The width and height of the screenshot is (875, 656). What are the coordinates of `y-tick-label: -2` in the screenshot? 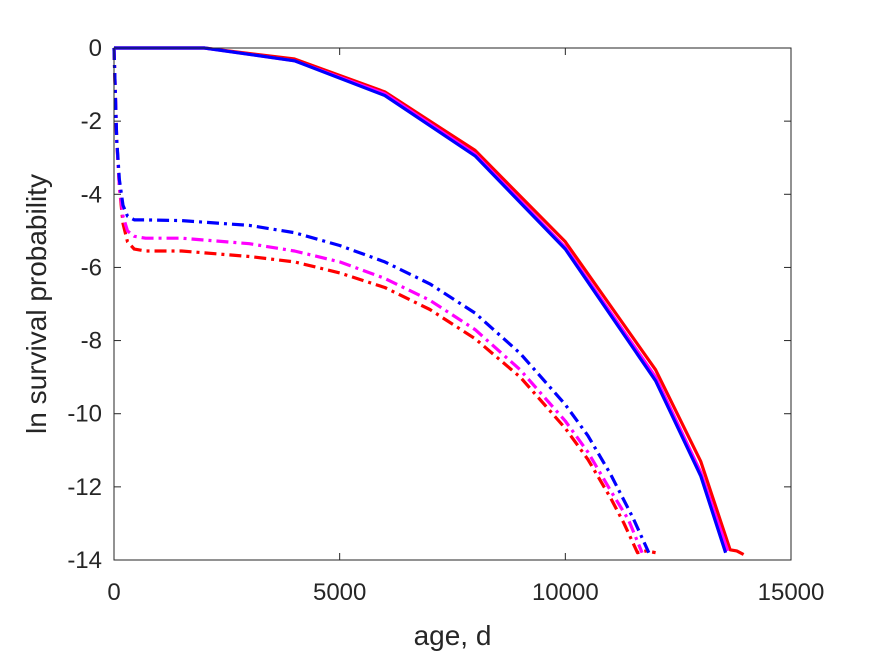 It's located at (91, 121).